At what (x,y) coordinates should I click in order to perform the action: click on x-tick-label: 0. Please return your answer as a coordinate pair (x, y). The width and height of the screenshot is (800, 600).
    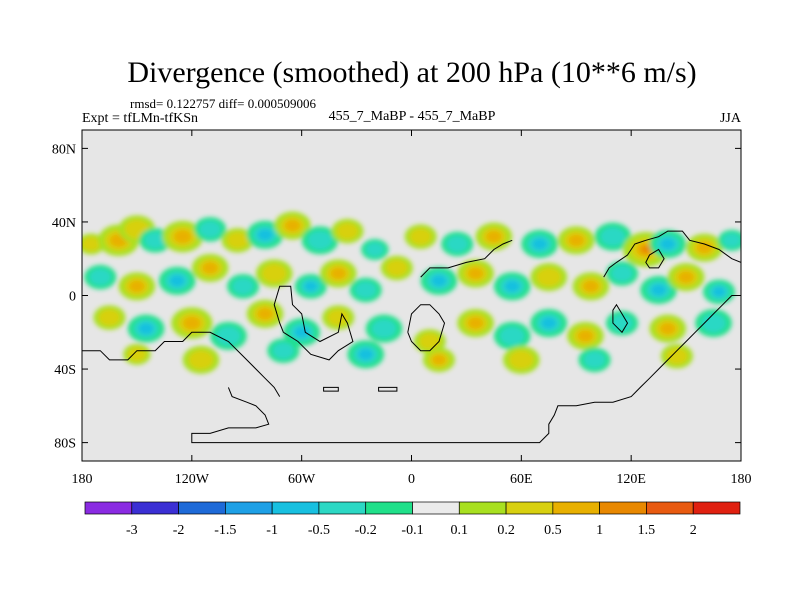
    Looking at the image, I should click on (411, 479).